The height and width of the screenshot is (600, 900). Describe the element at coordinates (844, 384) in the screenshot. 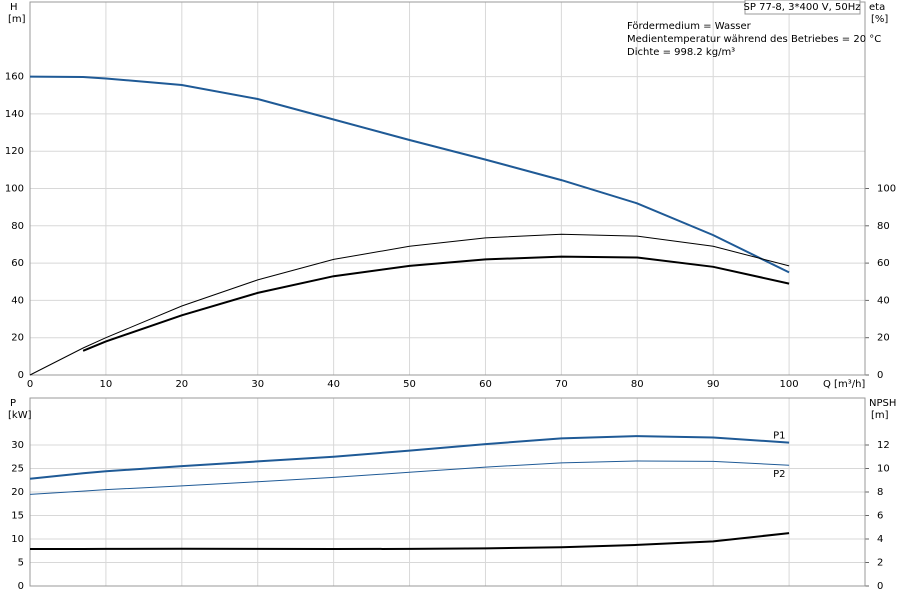

I see `x-label: Q [m³/h]` at that location.